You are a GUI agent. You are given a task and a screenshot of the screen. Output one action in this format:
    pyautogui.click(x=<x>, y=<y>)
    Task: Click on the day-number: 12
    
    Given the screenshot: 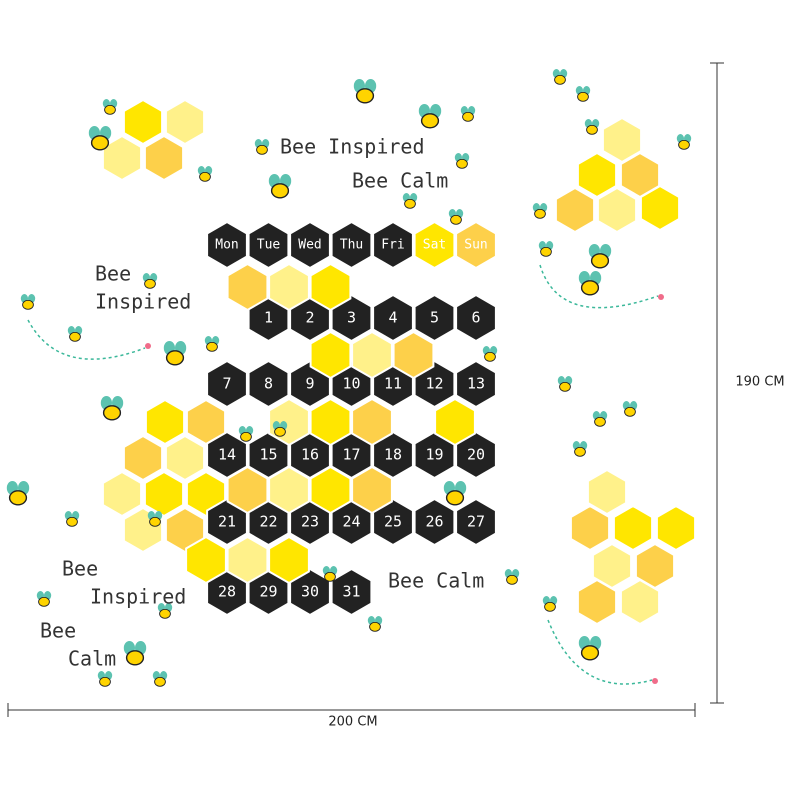 What is the action you would take?
    pyautogui.click(x=434, y=384)
    